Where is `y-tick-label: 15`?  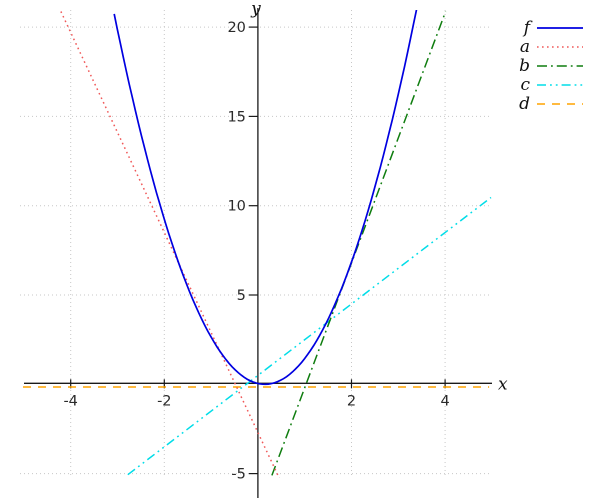
y-tick-label: 15 is located at coordinates (236, 117).